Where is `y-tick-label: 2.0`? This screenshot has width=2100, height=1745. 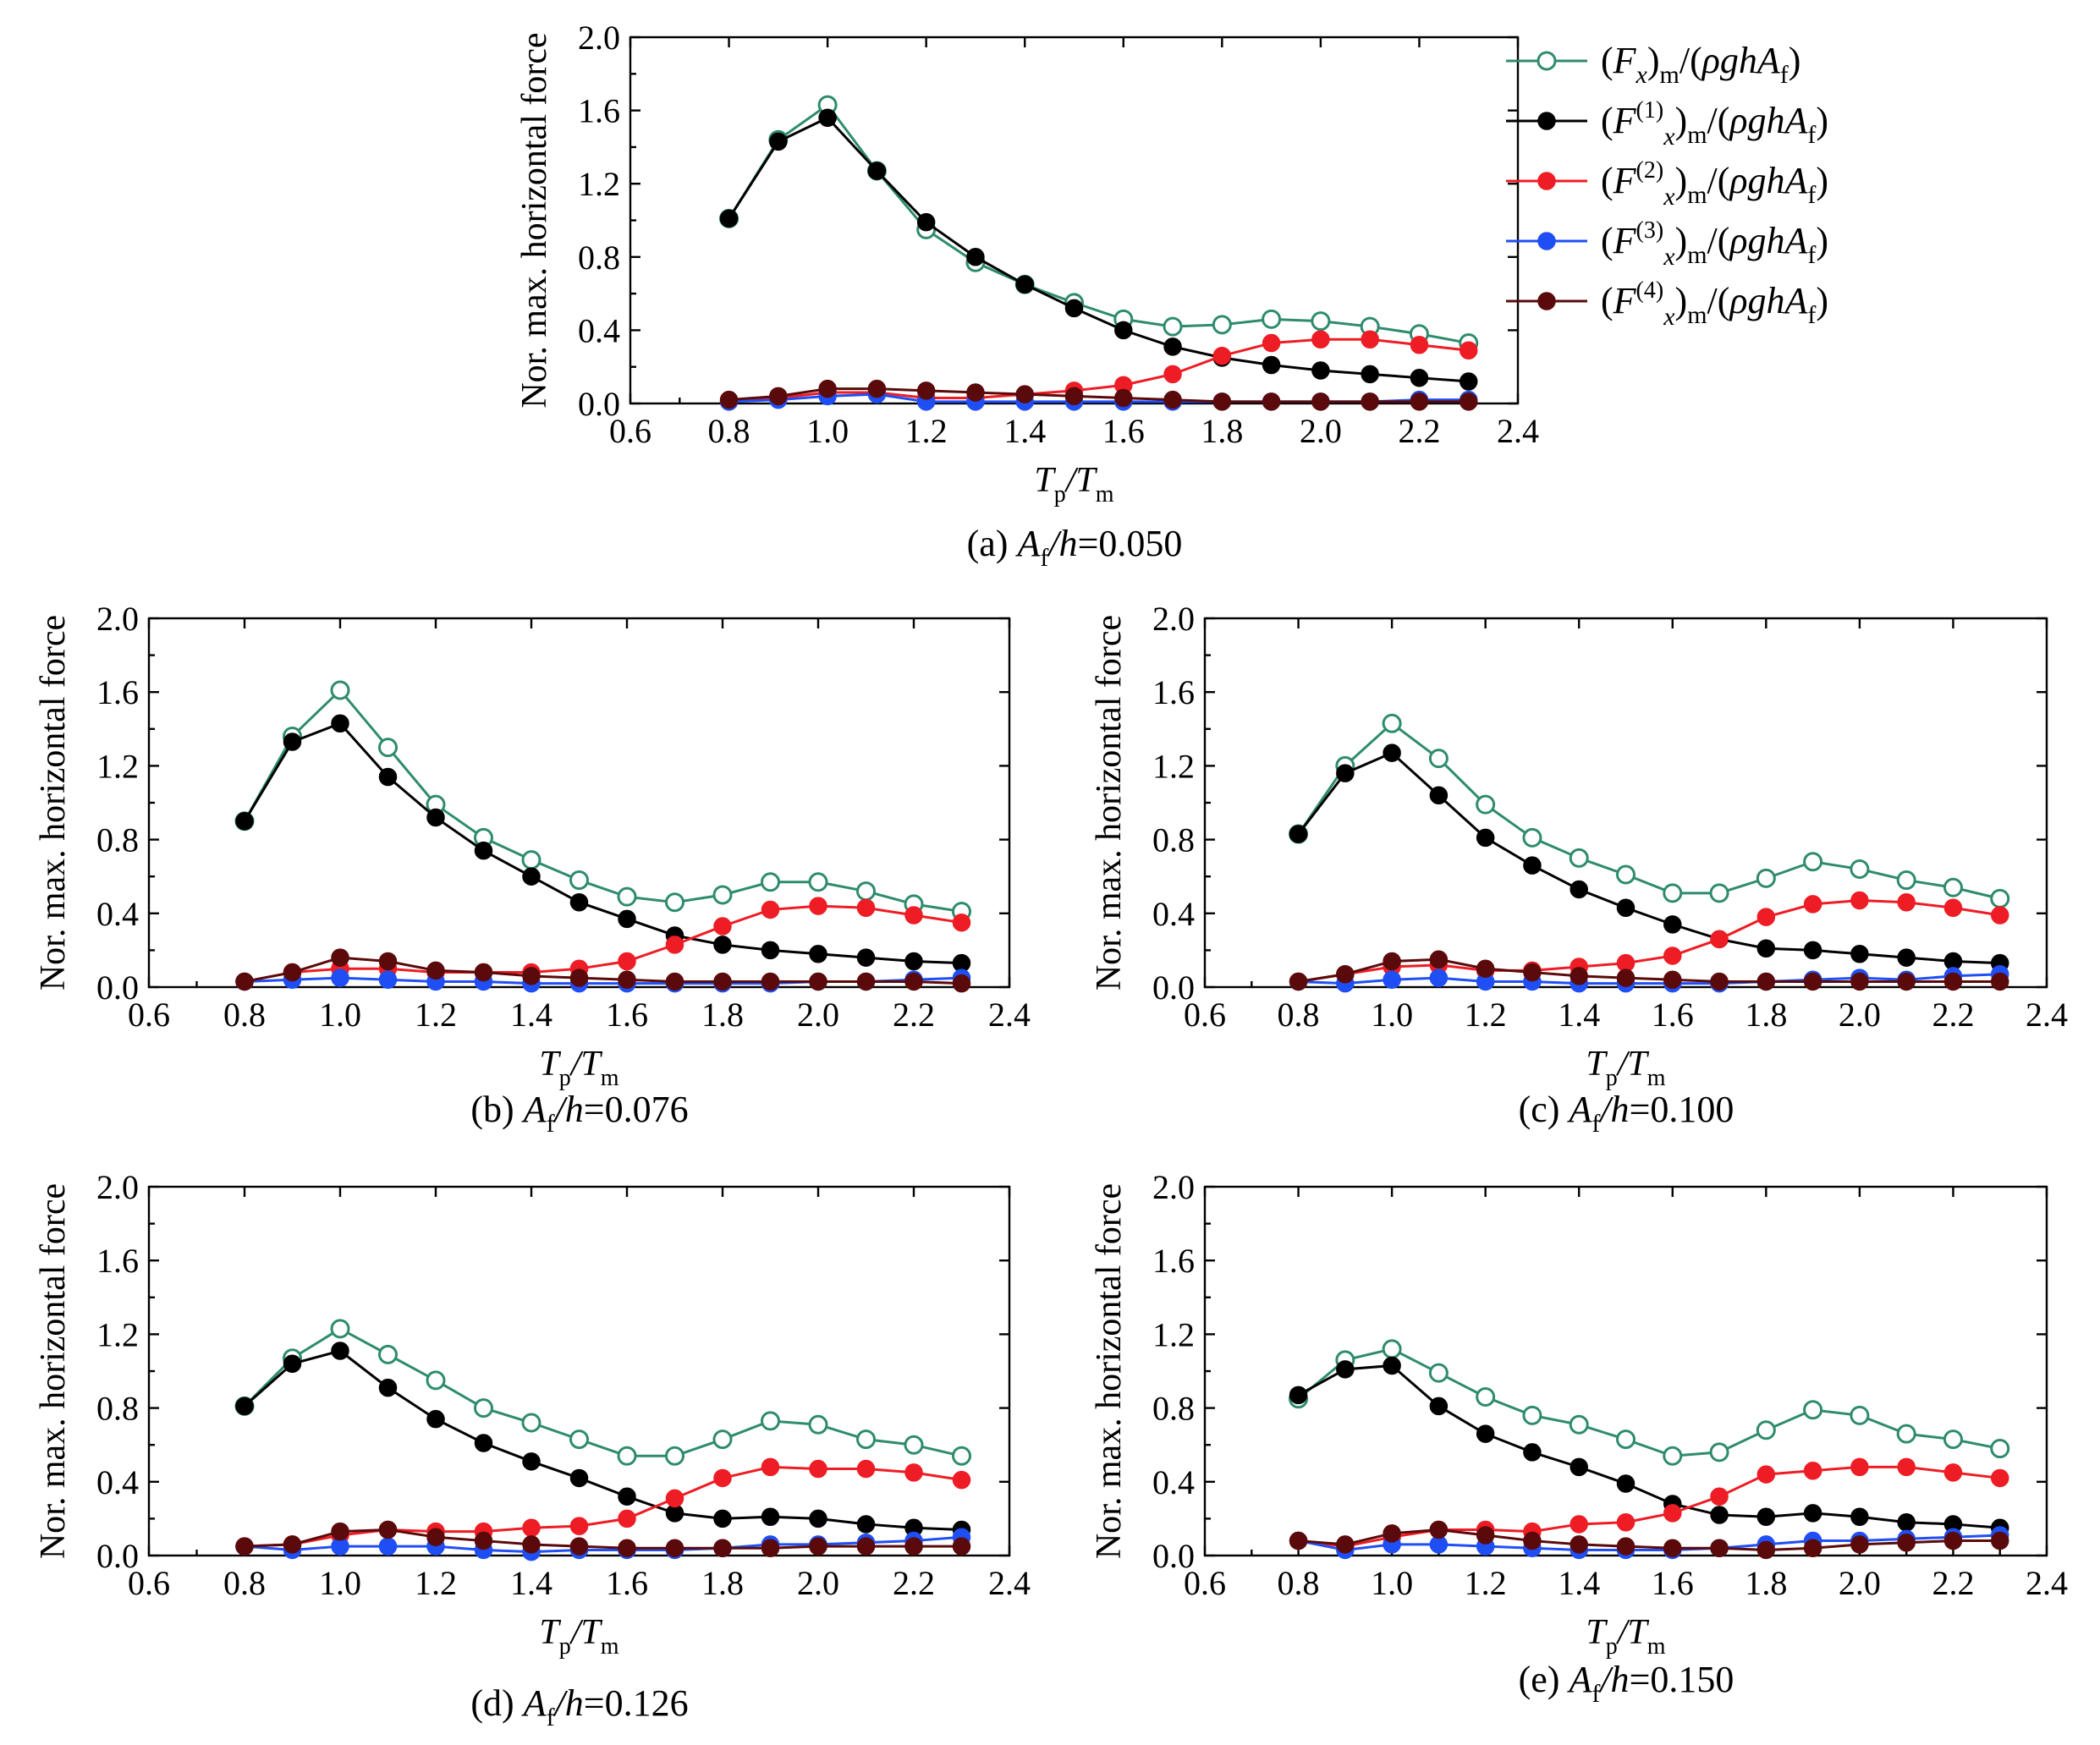
y-tick-label: 2.0 is located at coordinates (1174, 619).